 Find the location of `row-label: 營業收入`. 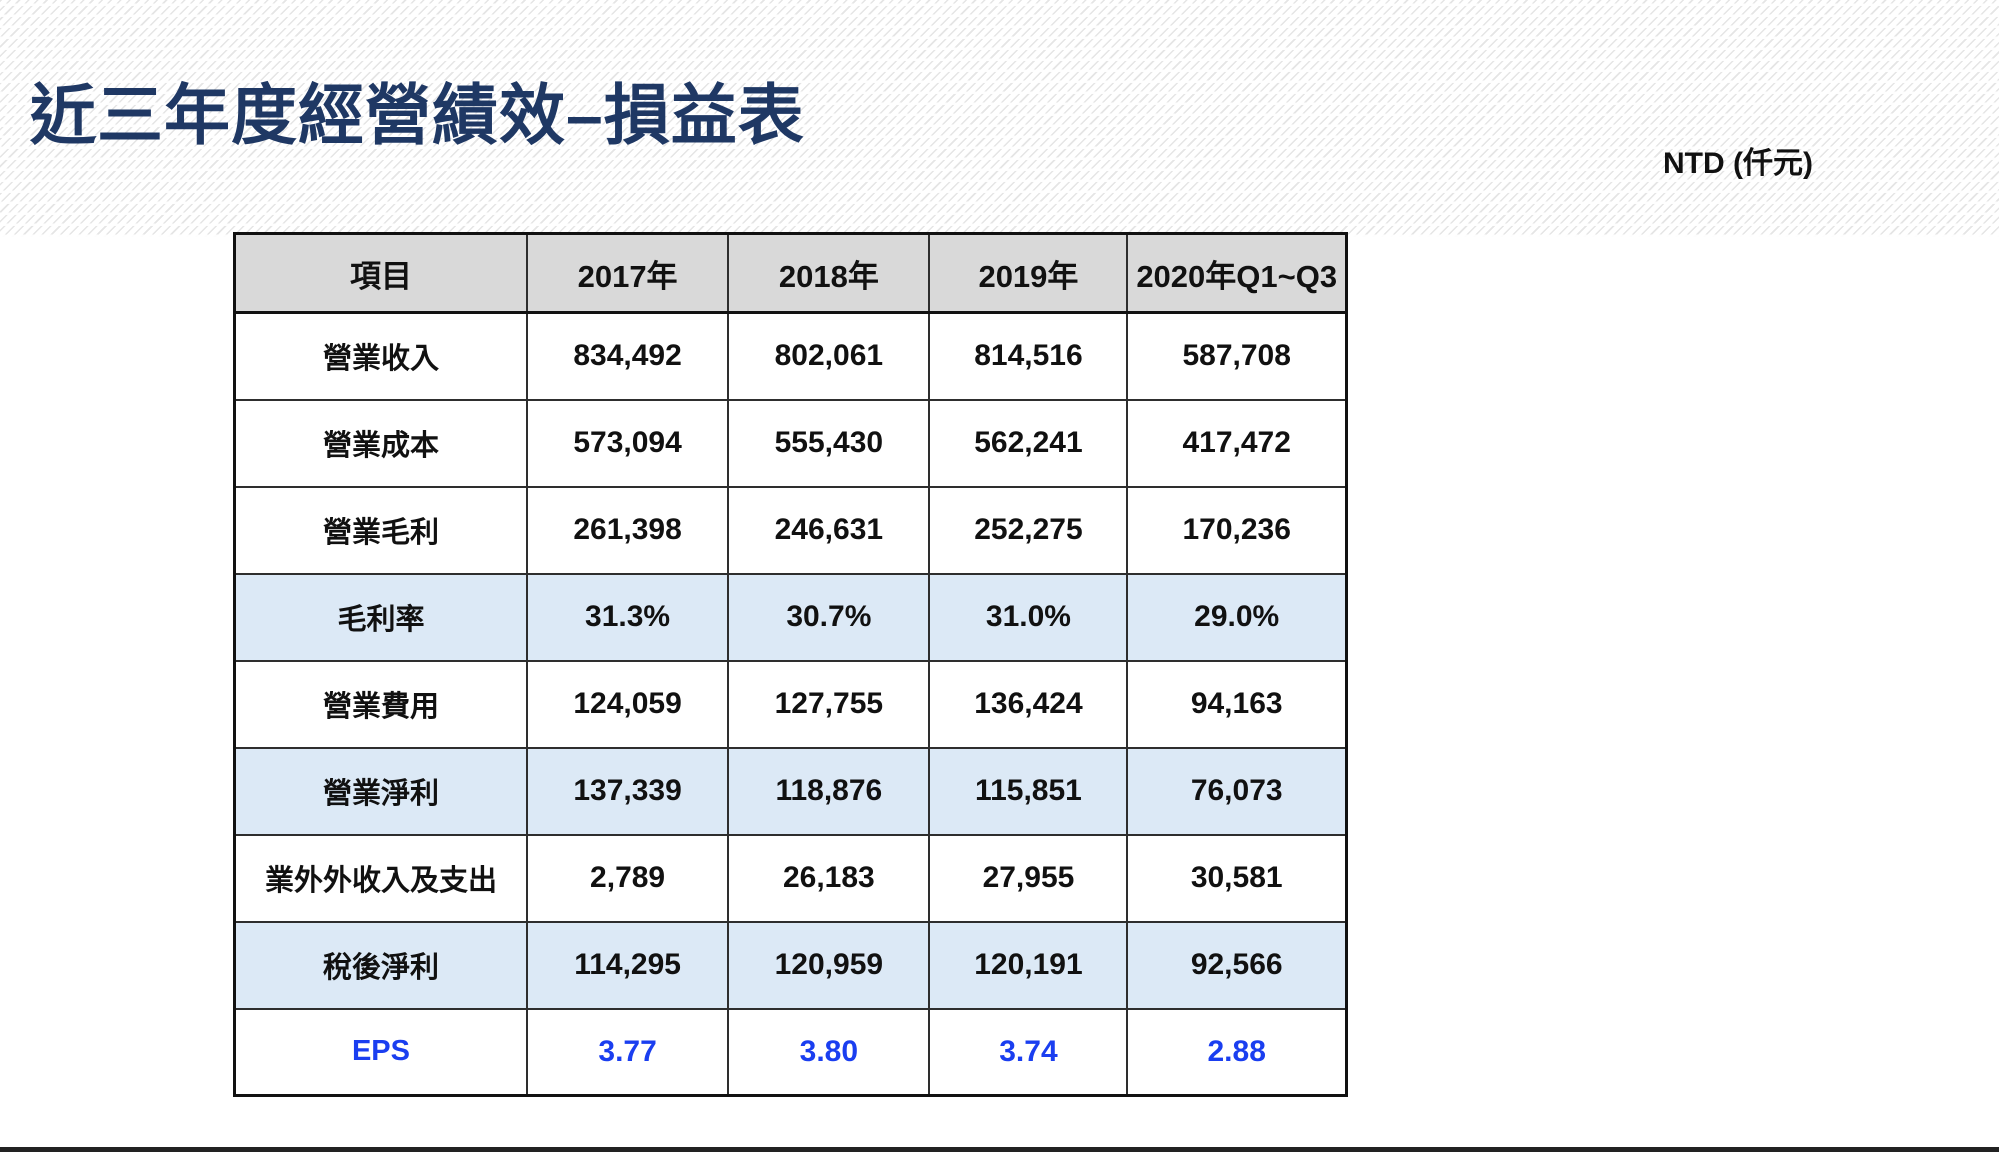

row-label: 營業收入 is located at coordinates (380, 356).